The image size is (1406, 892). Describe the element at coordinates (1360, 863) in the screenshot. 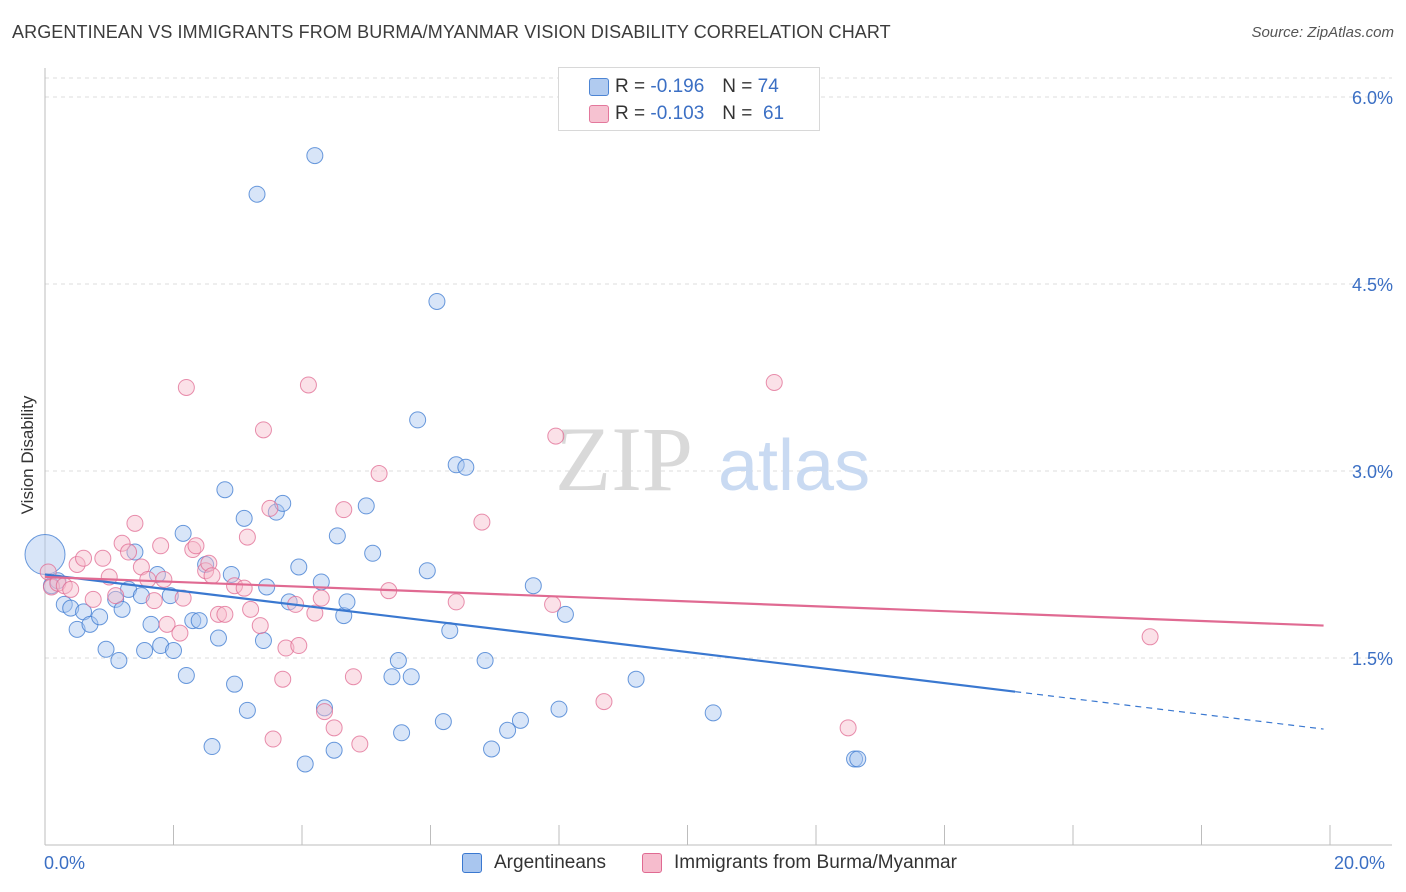

I see `x-tick-label-max: 20.0%` at that location.